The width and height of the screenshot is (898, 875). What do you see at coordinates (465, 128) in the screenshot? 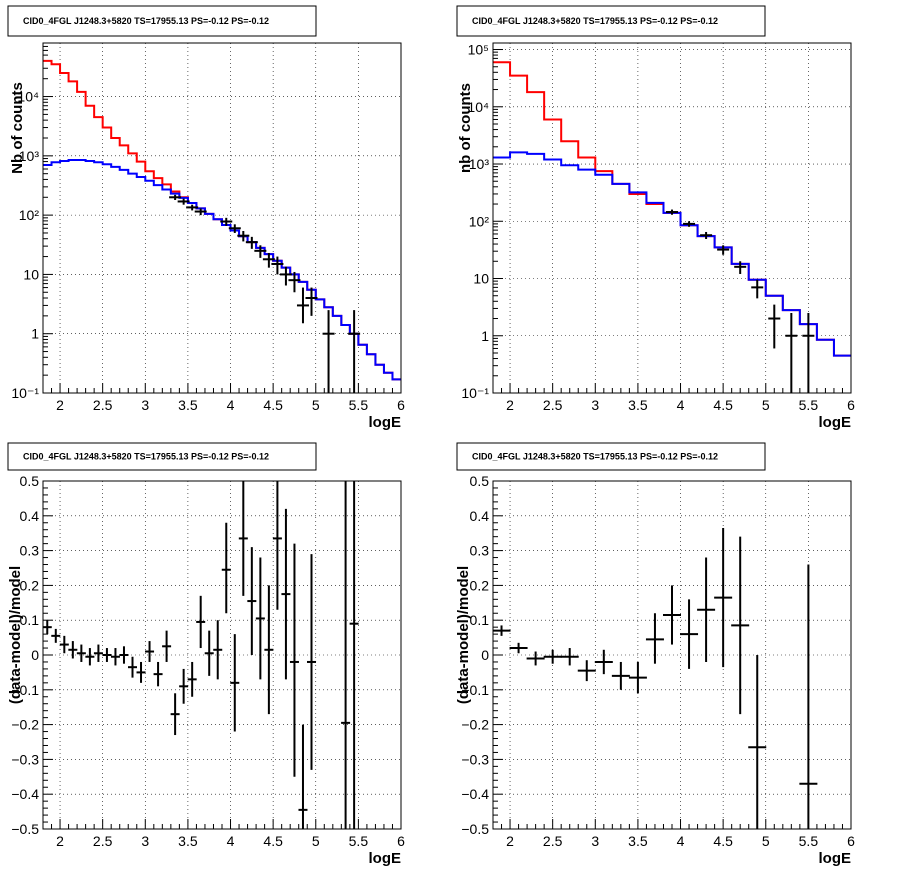
I see `y-axis-title: nb of counts` at bounding box center [465, 128].